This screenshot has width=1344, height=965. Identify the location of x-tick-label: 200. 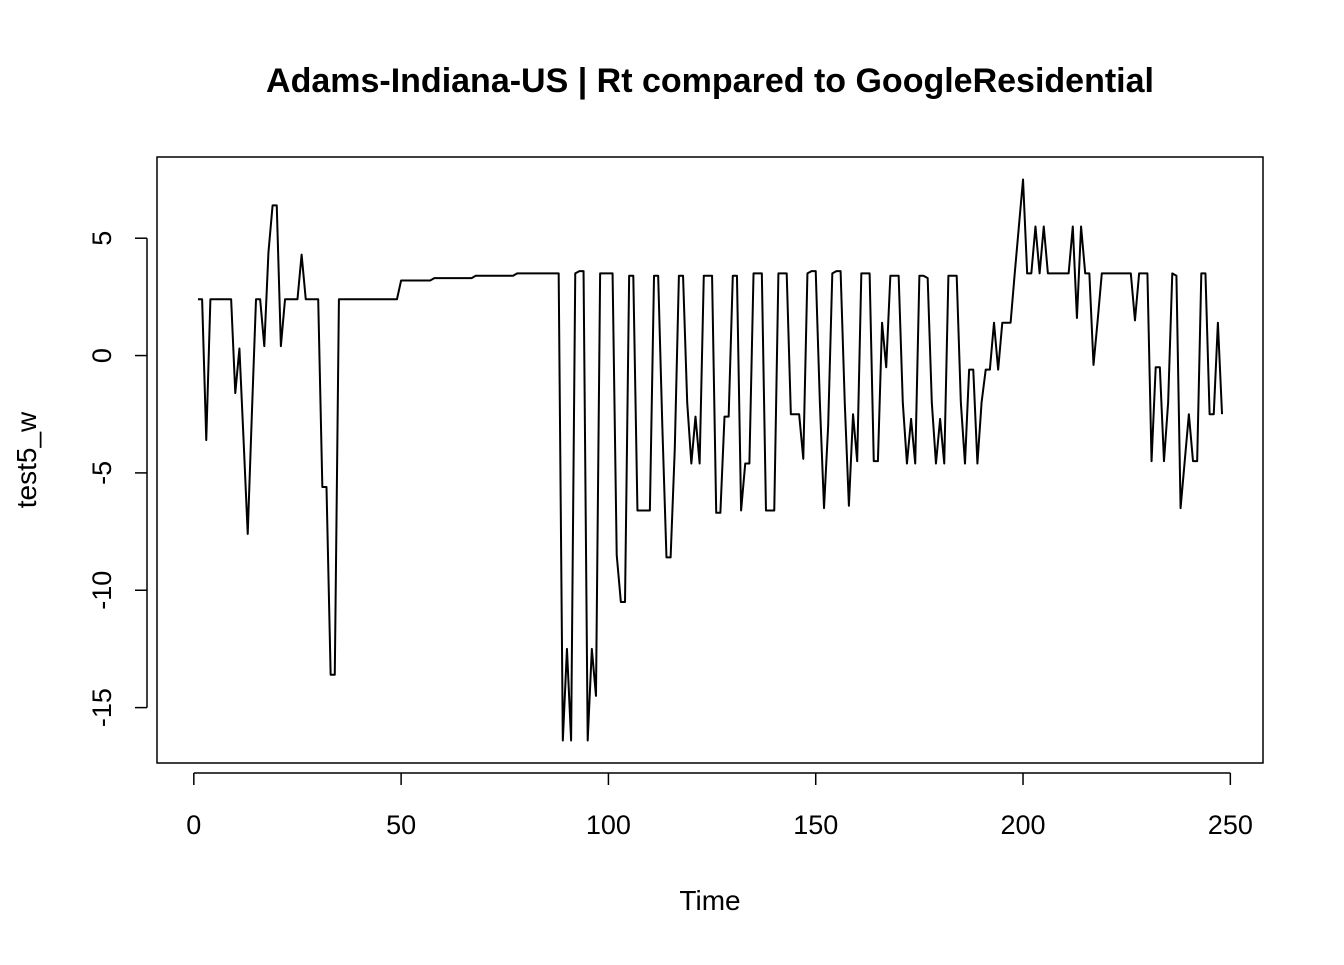
(1022, 825).